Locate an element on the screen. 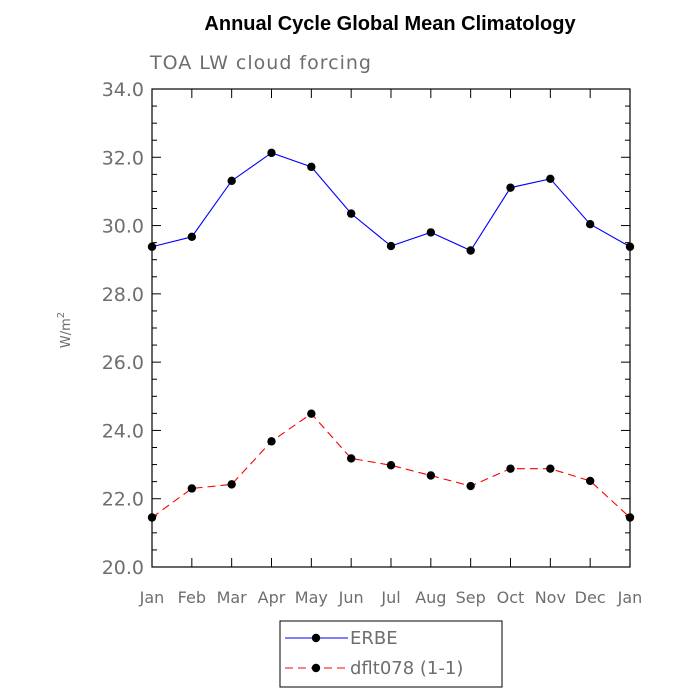  y-tick-label: 26.0 is located at coordinates (123, 363).